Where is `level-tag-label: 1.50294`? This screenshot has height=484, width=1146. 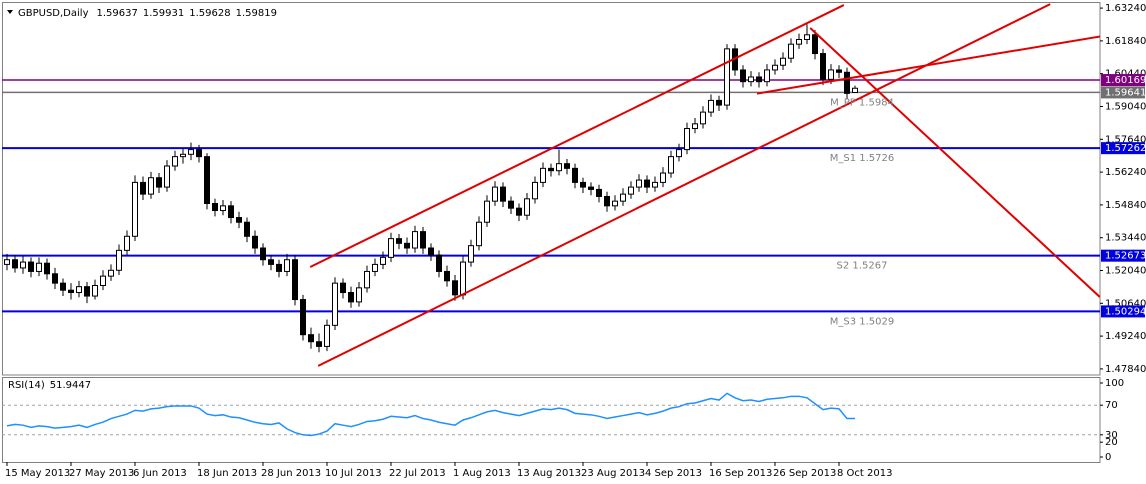 level-tag-label: 1.50294 is located at coordinates (1125, 311).